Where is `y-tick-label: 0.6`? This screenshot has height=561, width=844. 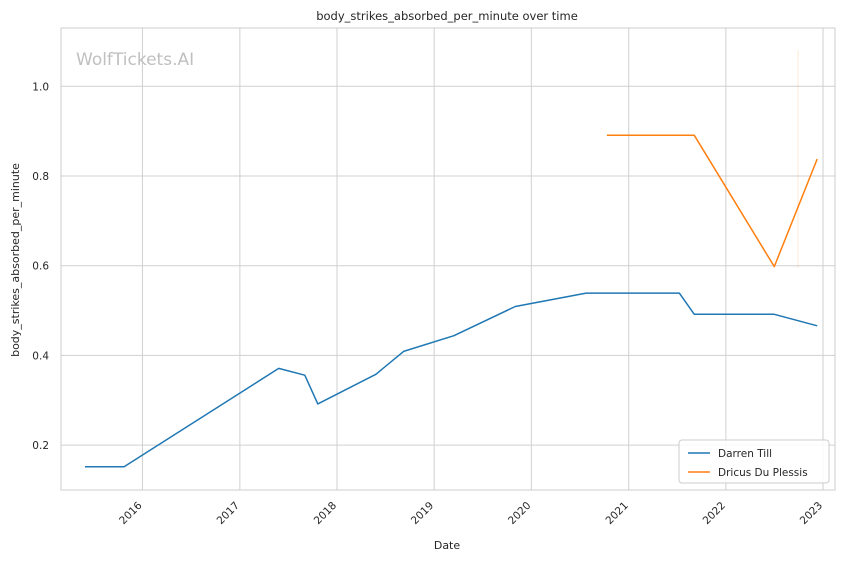
y-tick-label: 0.6 is located at coordinates (40, 267).